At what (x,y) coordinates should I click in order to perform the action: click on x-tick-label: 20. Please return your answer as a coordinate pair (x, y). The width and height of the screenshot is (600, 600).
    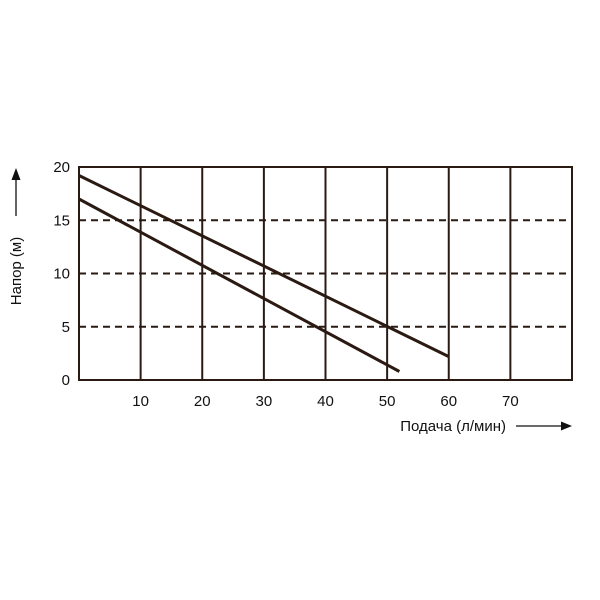
    Looking at the image, I should click on (202, 401).